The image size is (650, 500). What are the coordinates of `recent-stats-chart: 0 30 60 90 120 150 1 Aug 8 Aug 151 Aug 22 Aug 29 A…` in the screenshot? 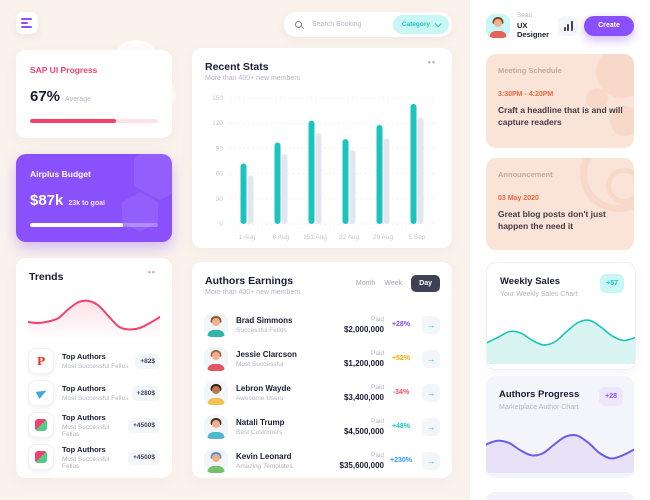 It's located at (320, 170).